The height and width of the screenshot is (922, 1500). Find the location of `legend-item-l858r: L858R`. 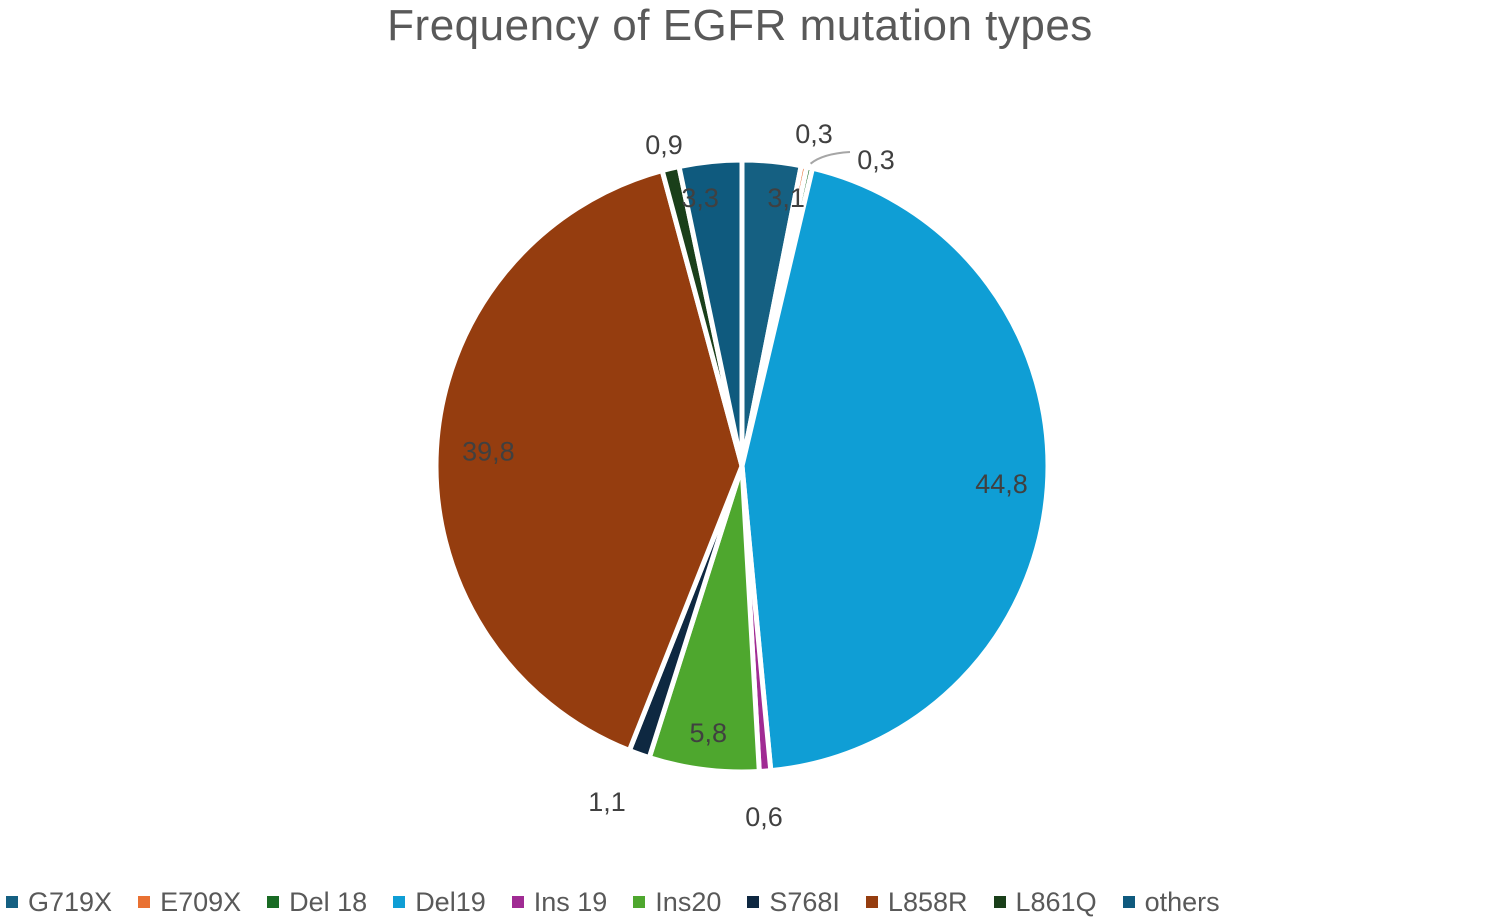

legend-item-l858r: L858R is located at coordinates (916, 902).